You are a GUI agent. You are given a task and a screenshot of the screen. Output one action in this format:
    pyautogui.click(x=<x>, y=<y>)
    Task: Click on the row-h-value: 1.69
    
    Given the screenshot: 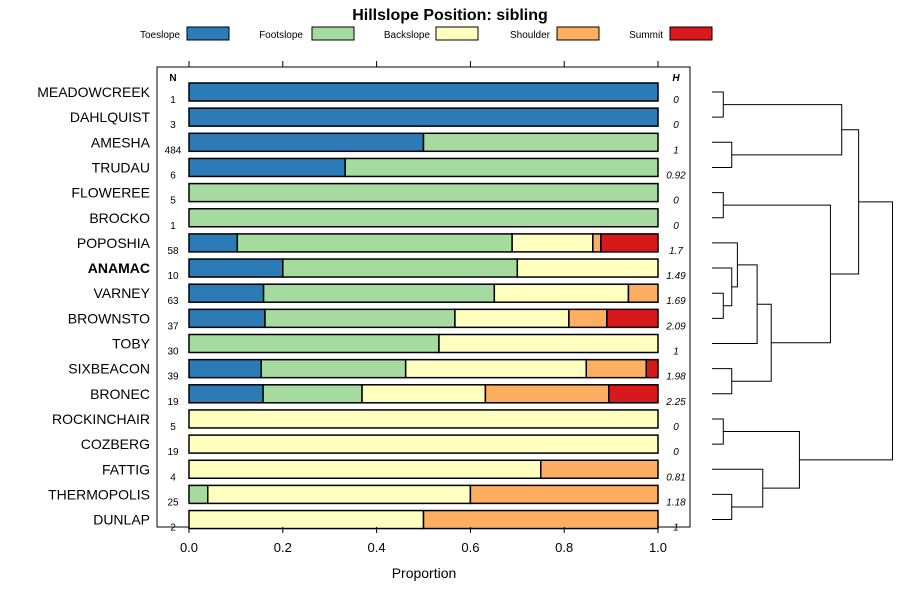 What is the action you would take?
    pyautogui.click(x=676, y=301)
    